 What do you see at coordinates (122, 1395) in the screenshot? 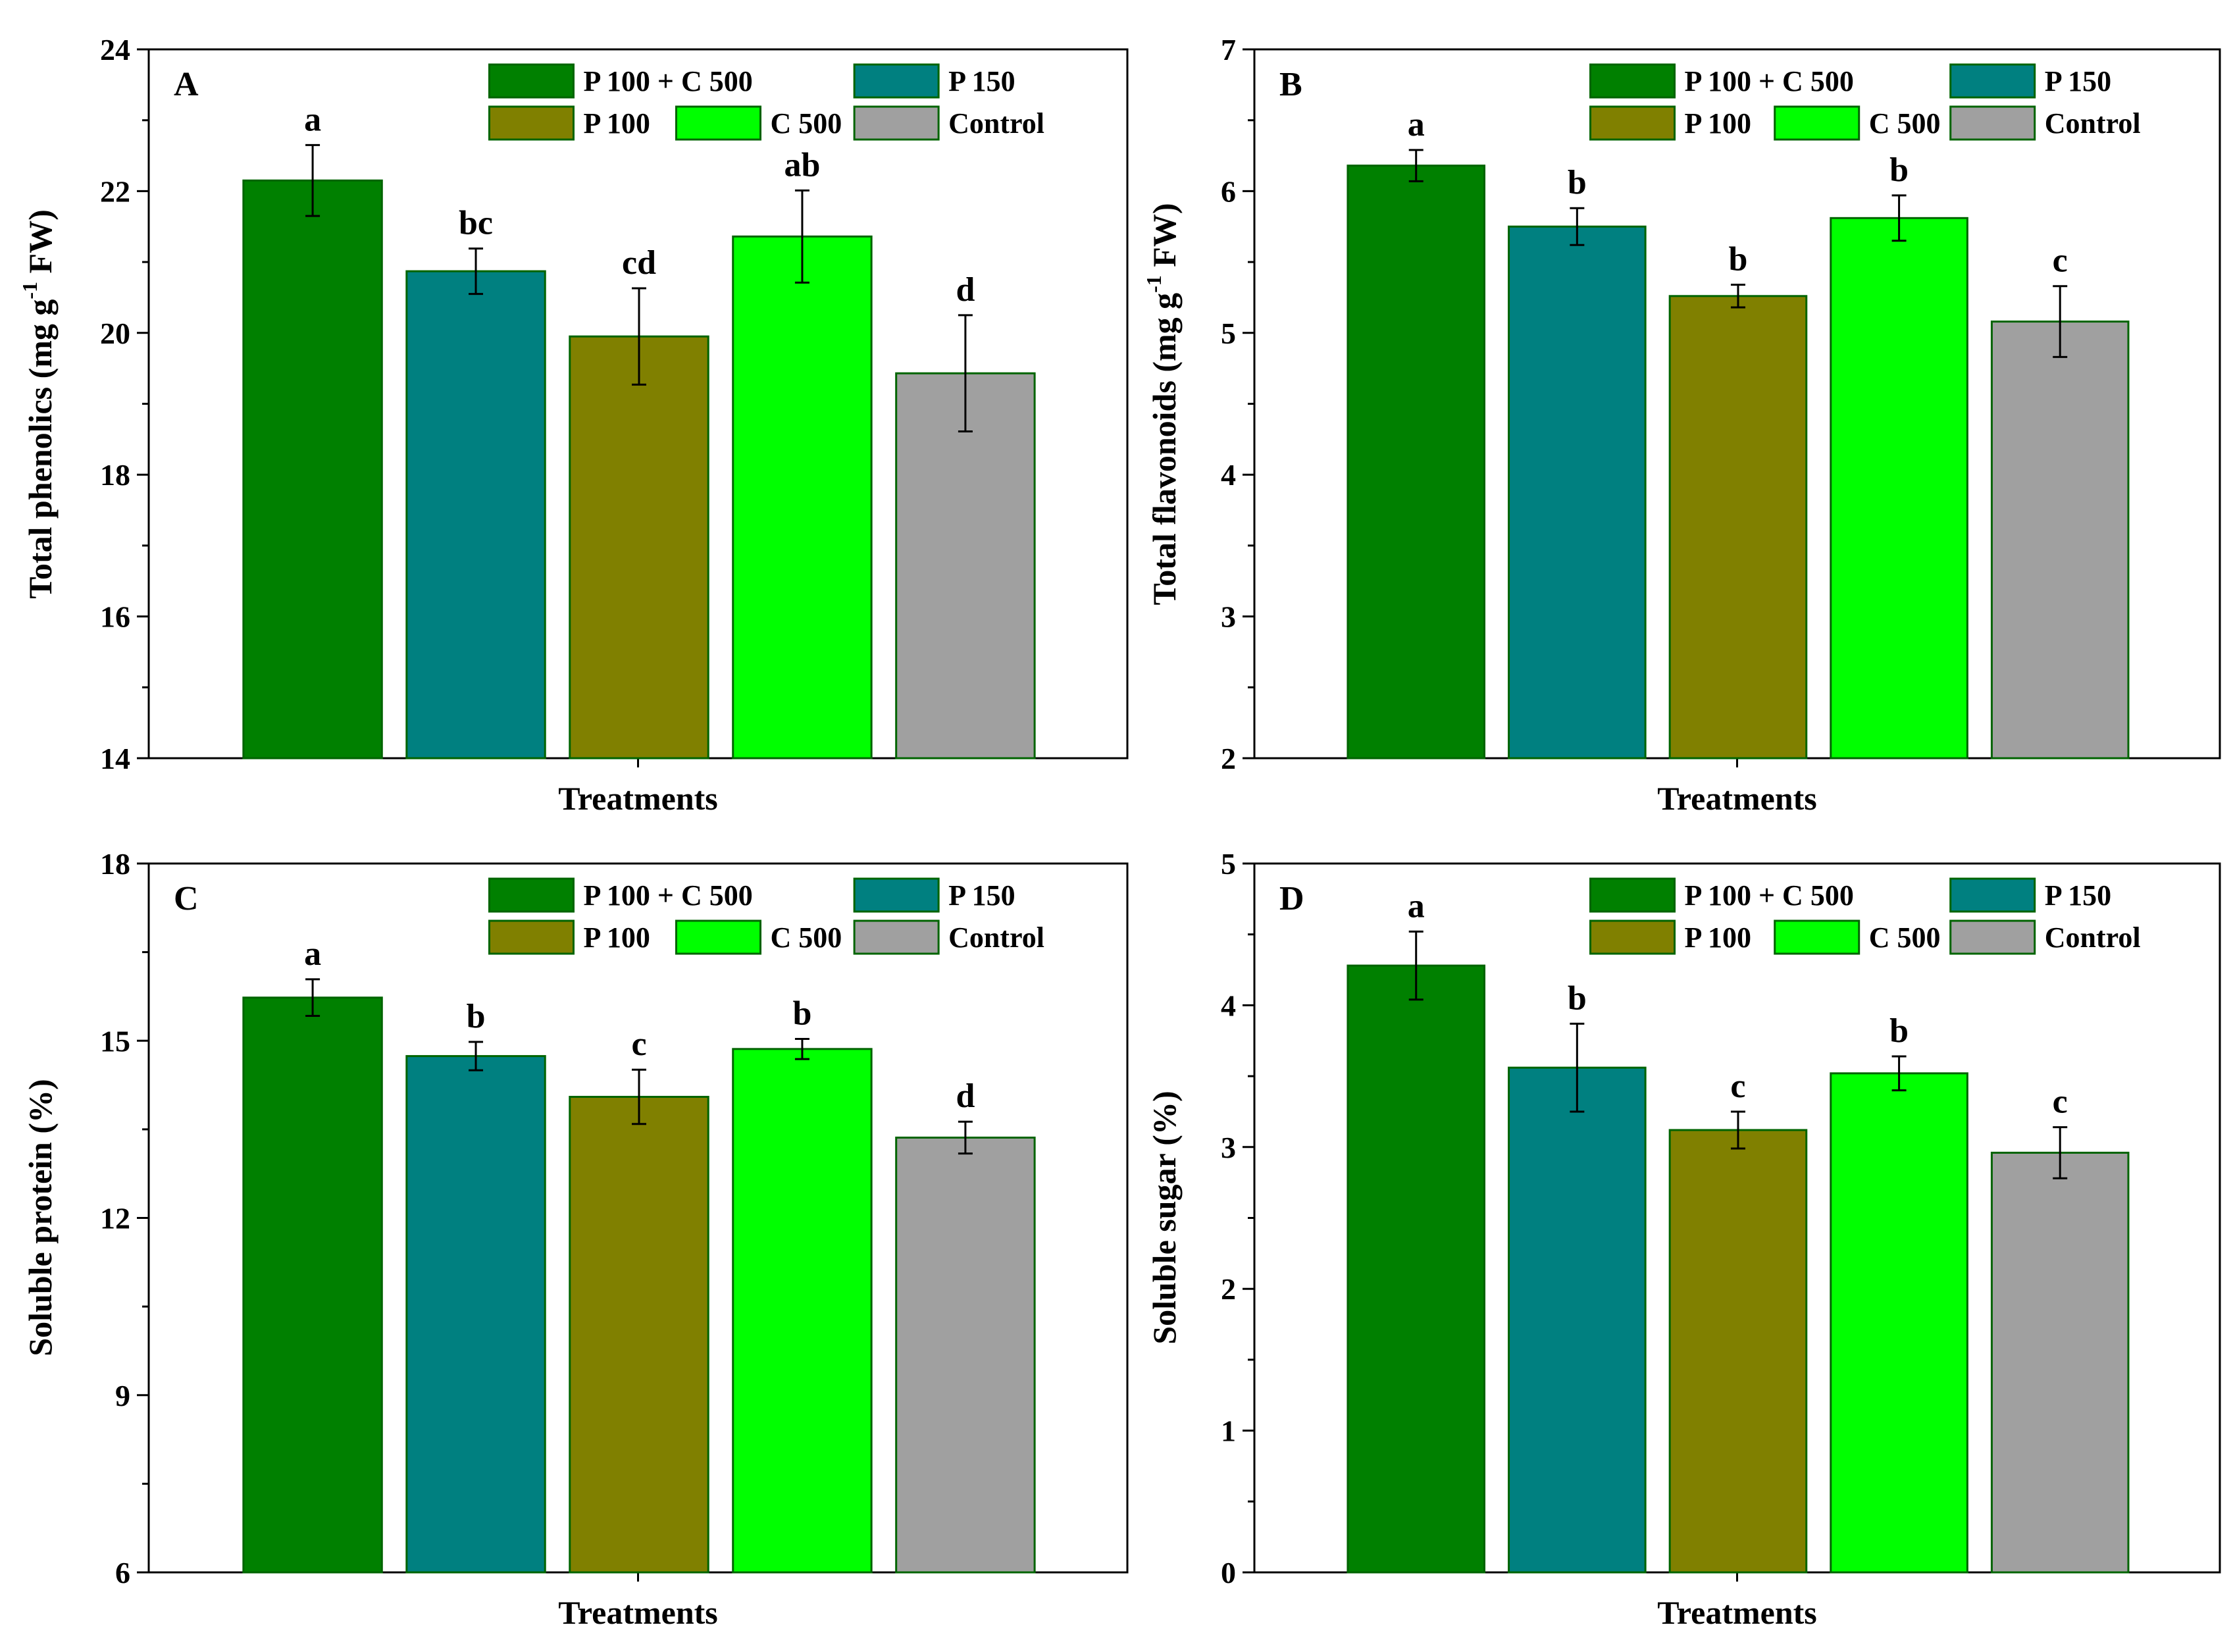
I see `y-tick-label: 9` at bounding box center [122, 1395].